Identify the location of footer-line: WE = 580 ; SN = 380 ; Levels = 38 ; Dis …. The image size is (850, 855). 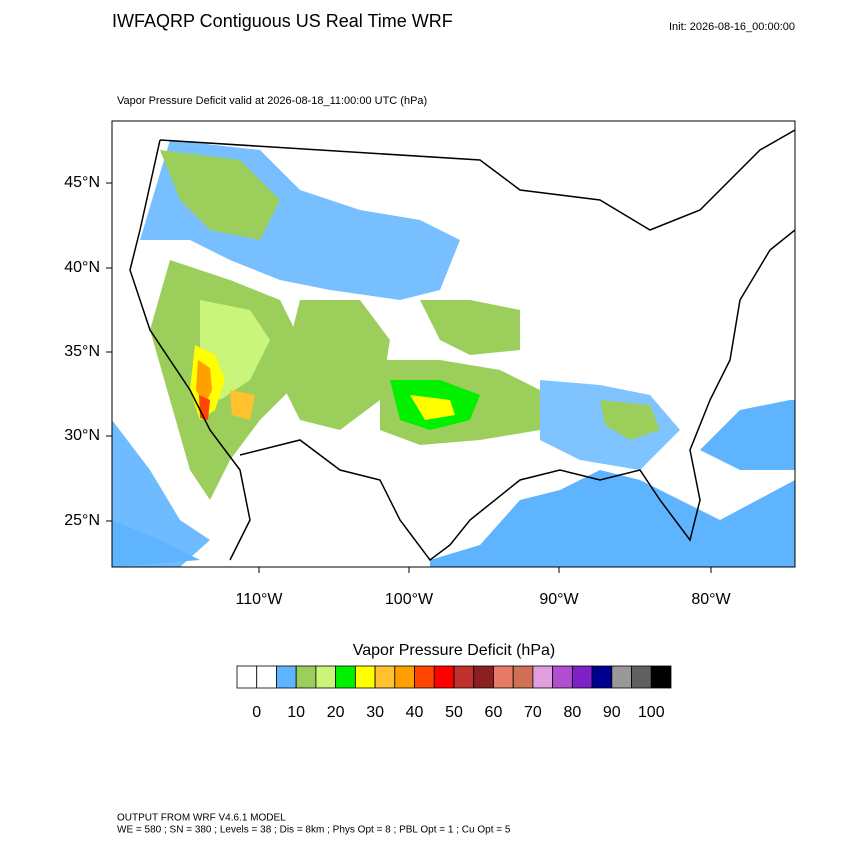
(314, 830).